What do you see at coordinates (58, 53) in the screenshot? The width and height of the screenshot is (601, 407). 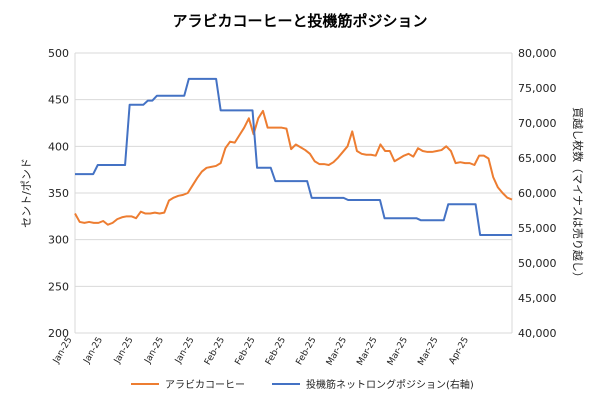 I see `y-left-tick-label: 500` at bounding box center [58, 53].